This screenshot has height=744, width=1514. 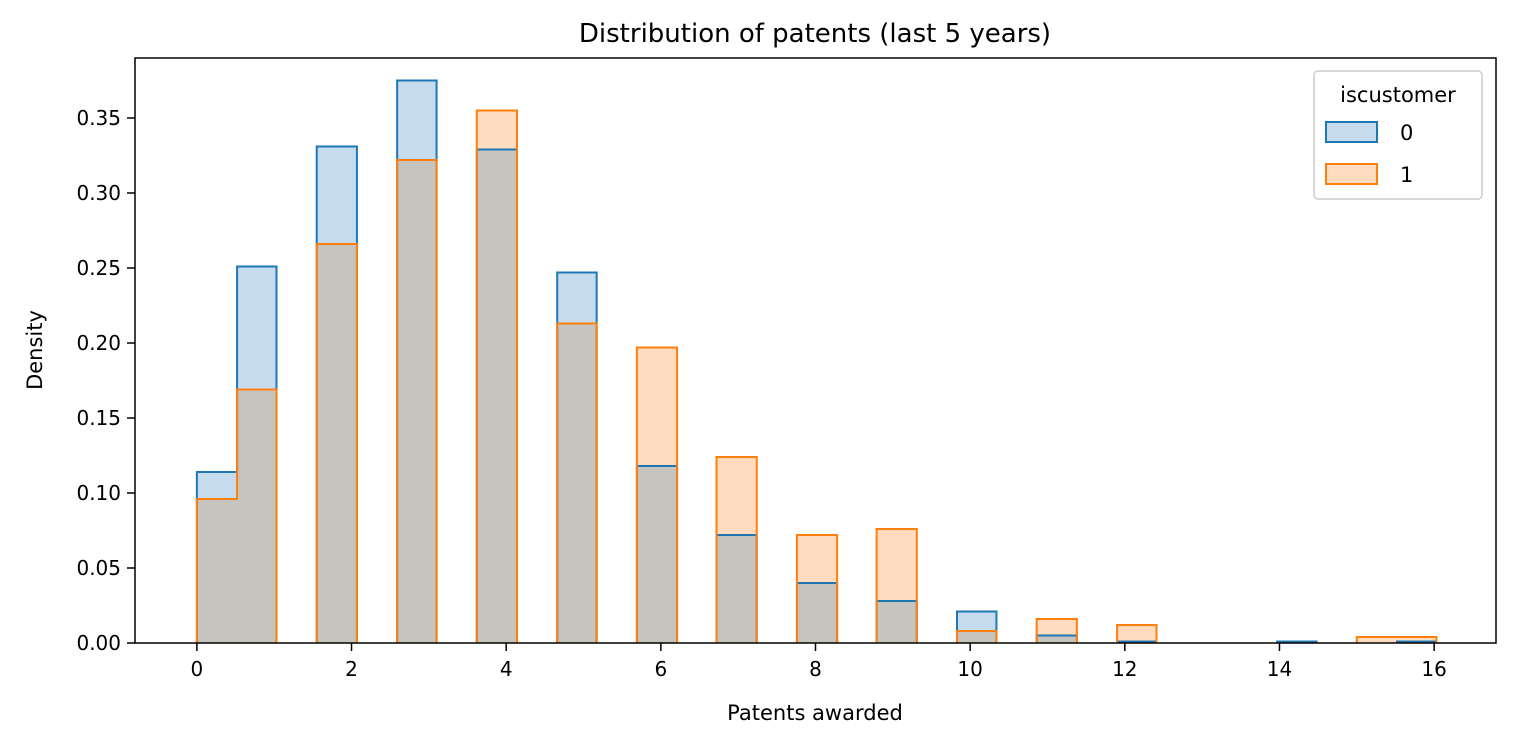 I want to click on legend: iscustomer 01, so click(x=1398, y=135).